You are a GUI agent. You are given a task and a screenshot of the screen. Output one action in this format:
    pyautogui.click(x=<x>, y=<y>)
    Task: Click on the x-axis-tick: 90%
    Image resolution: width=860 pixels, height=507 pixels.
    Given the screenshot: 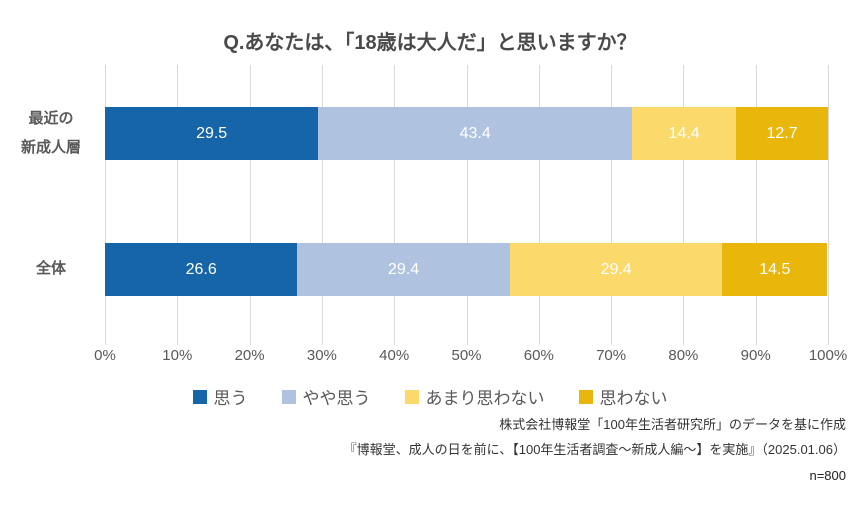 What is the action you would take?
    pyautogui.click(x=755, y=355)
    